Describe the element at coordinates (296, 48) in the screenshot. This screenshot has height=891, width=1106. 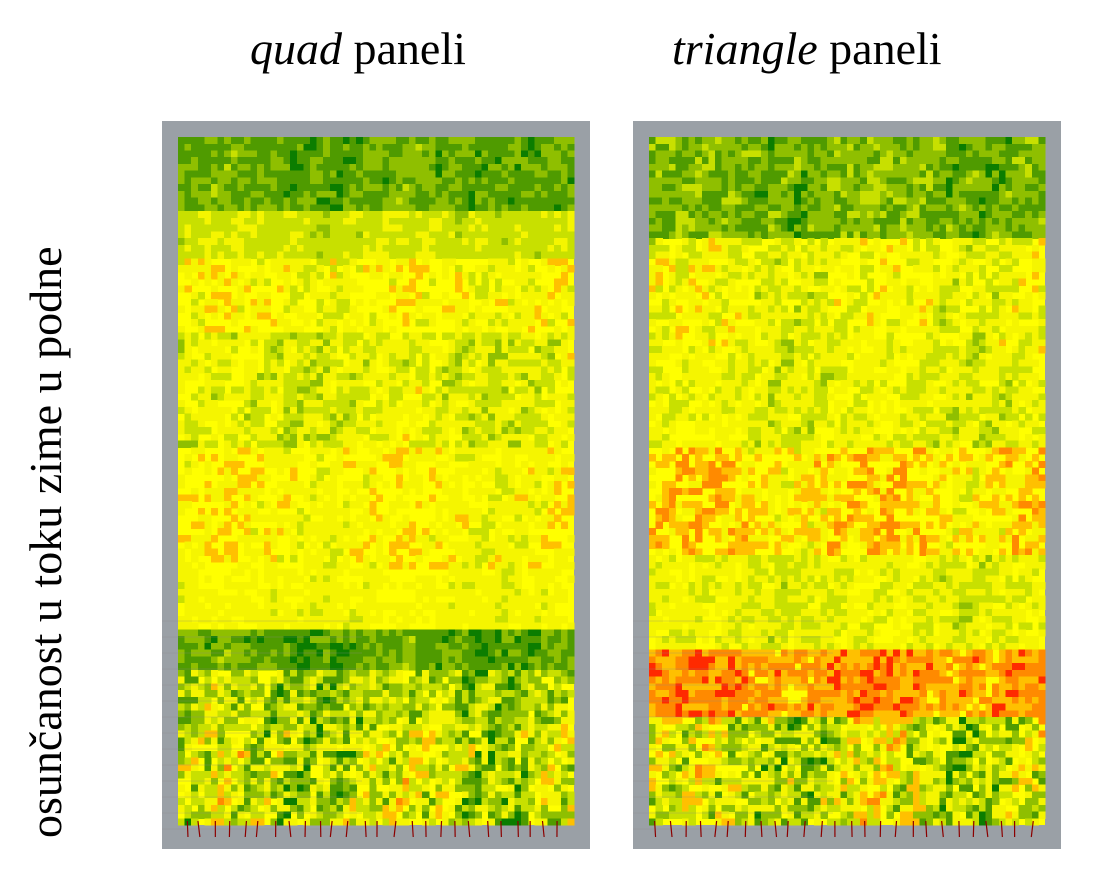
I see `title-quad-italic: quad` at that location.